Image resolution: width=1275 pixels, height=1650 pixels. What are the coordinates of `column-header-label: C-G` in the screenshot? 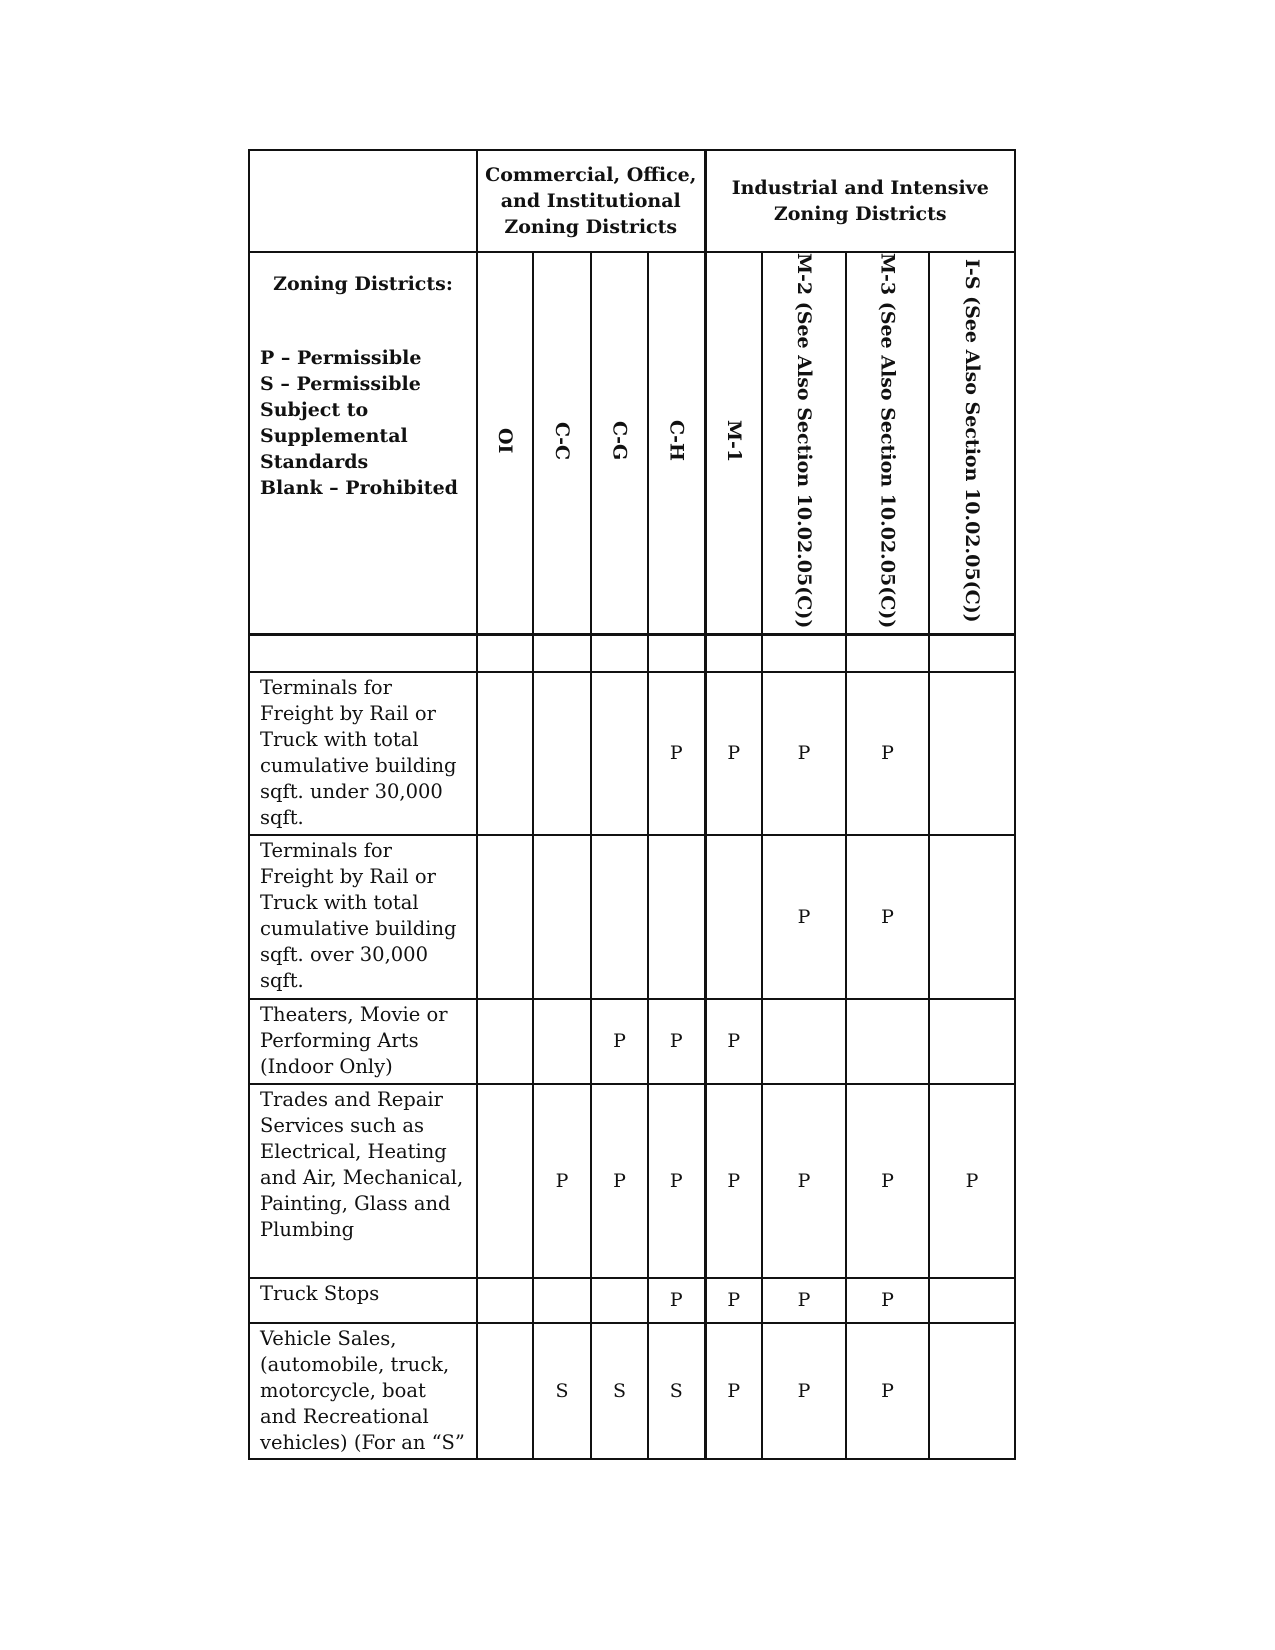 It's located at (619, 441).